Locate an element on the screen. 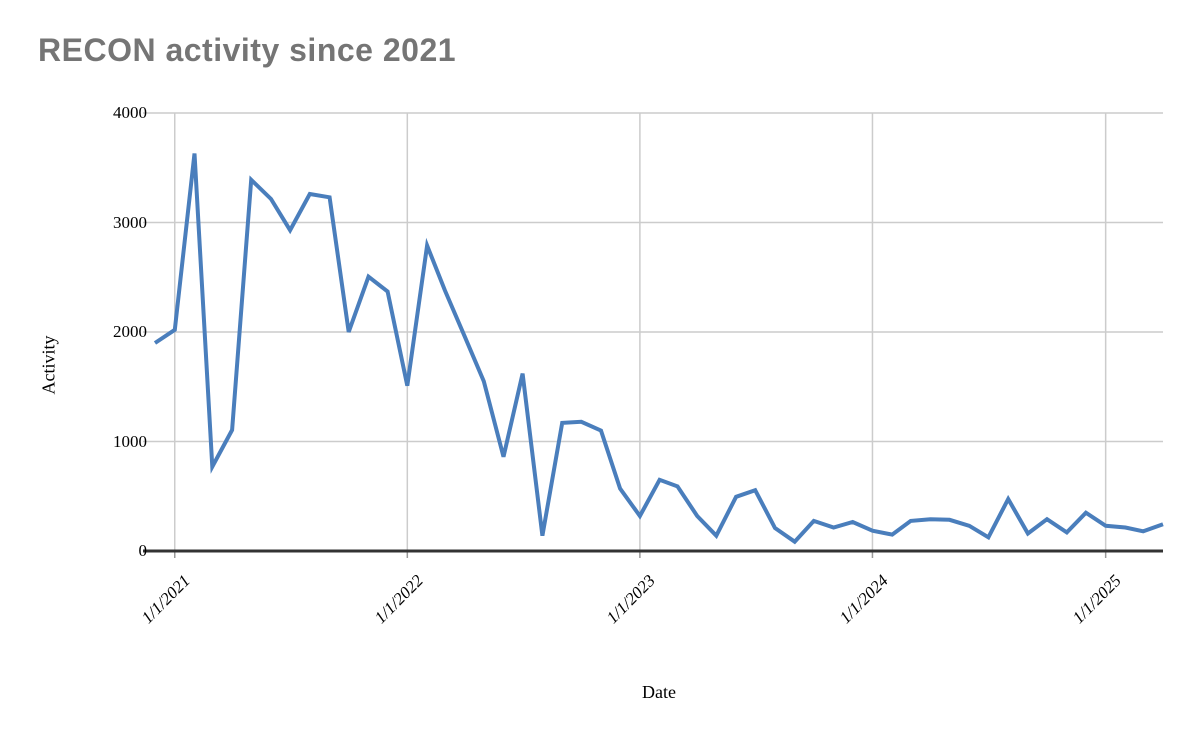  y-tick-label: 4000 is located at coordinates (130, 112).